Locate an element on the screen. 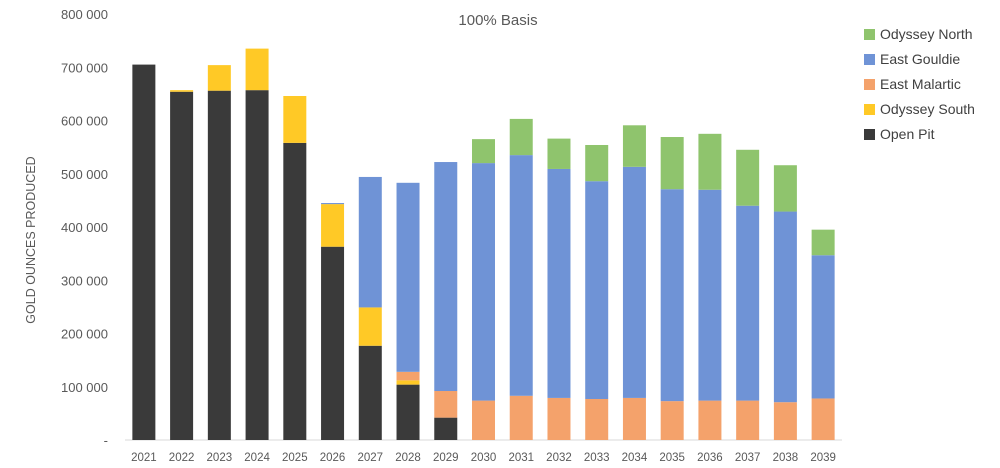  x-tick-label: 2029 is located at coordinates (446, 458).